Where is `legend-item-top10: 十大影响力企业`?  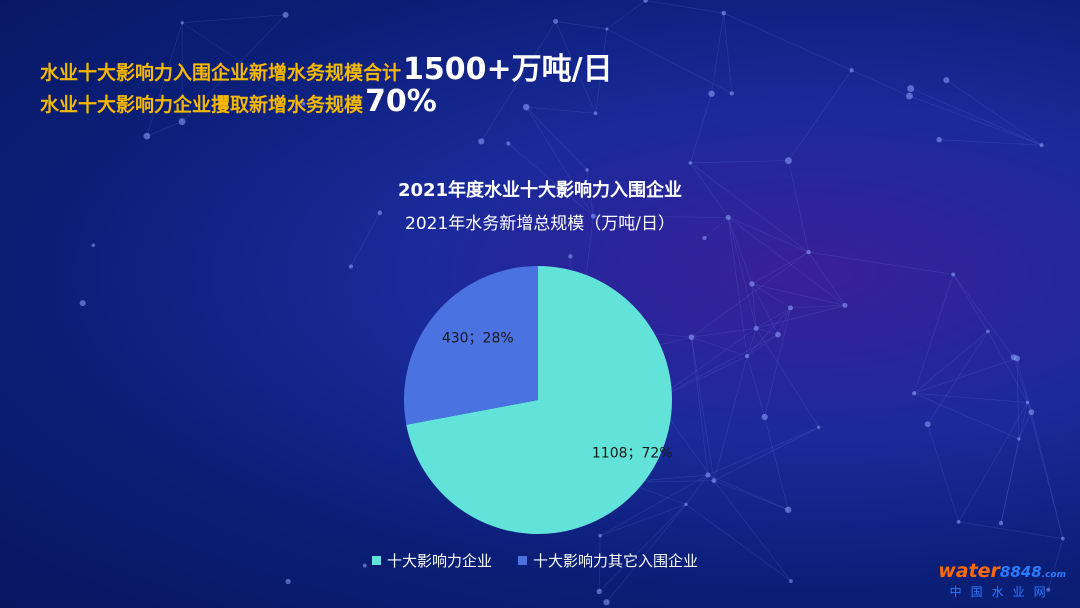
legend-item-top10: 十大影响力企业 is located at coordinates (432, 560).